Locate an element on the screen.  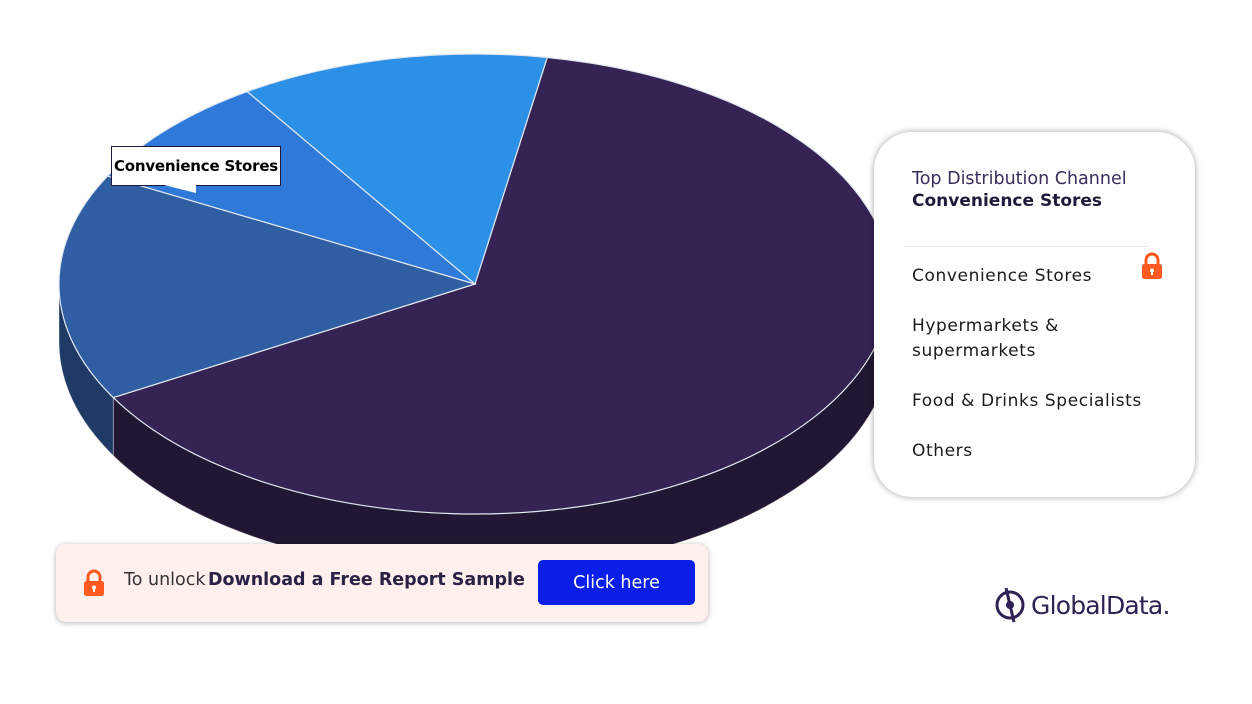
legend-divider is located at coordinates (1026, 246).